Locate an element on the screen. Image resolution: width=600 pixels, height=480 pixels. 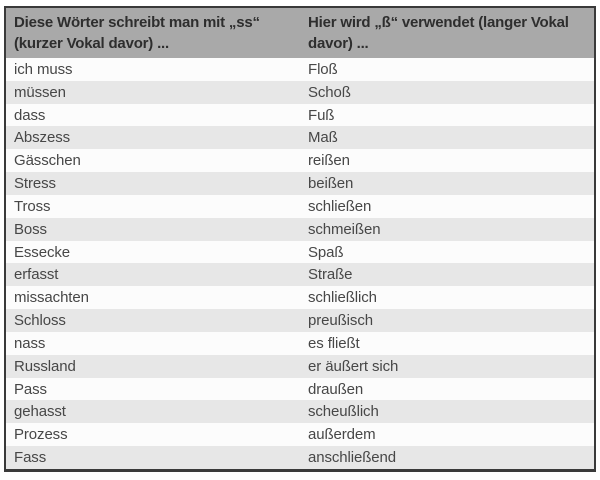
cell-ss-word: ich muss is located at coordinates (43, 69).